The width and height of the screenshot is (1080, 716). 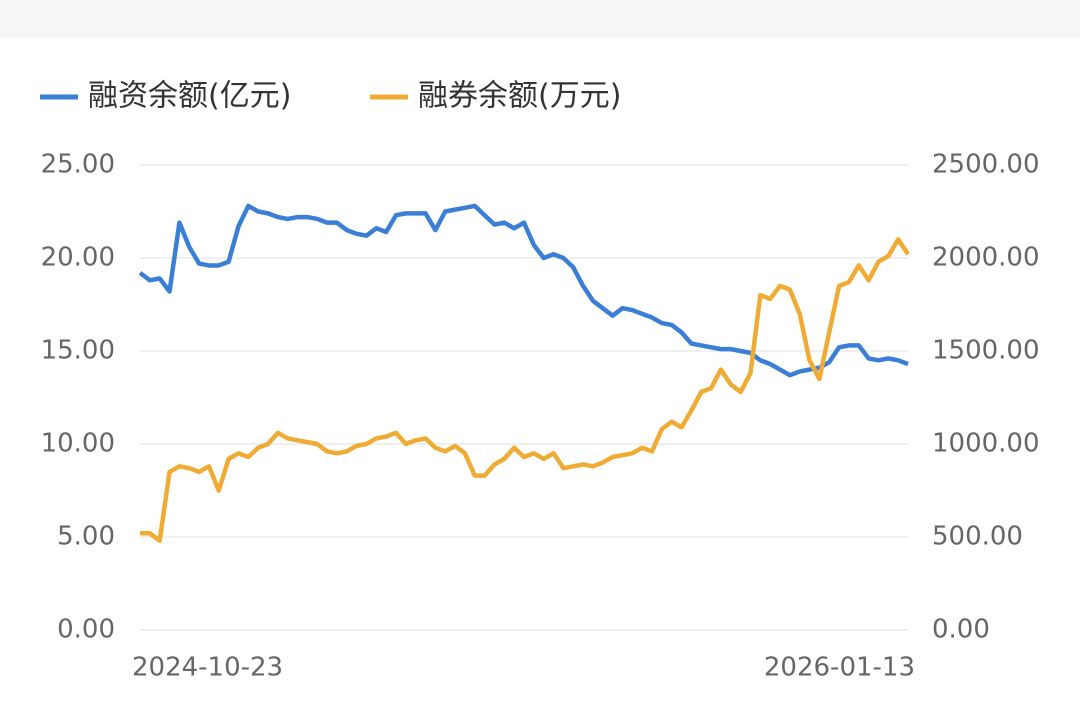 What do you see at coordinates (86, 630) in the screenshot?
I see `y-tick-label: 0.00` at bounding box center [86, 630].